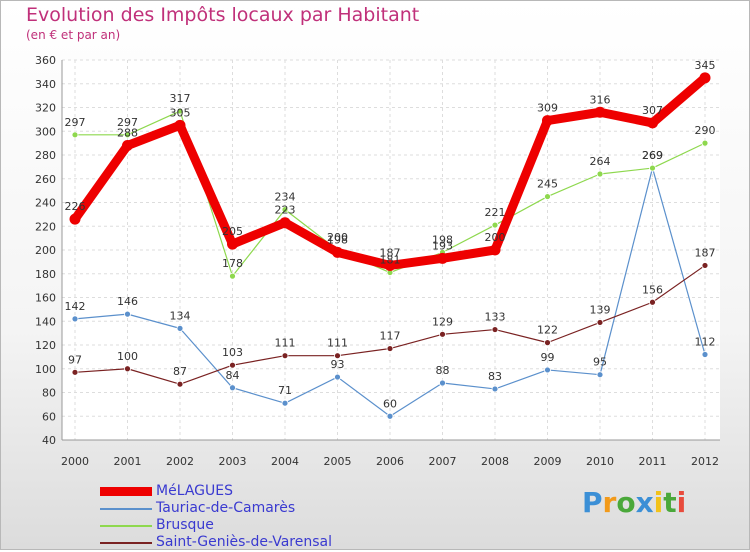  What do you see at coordinates (442, 245) in the screenshot?
I see `data-label-s0-2007: 193` at bounding box center [442, 245].